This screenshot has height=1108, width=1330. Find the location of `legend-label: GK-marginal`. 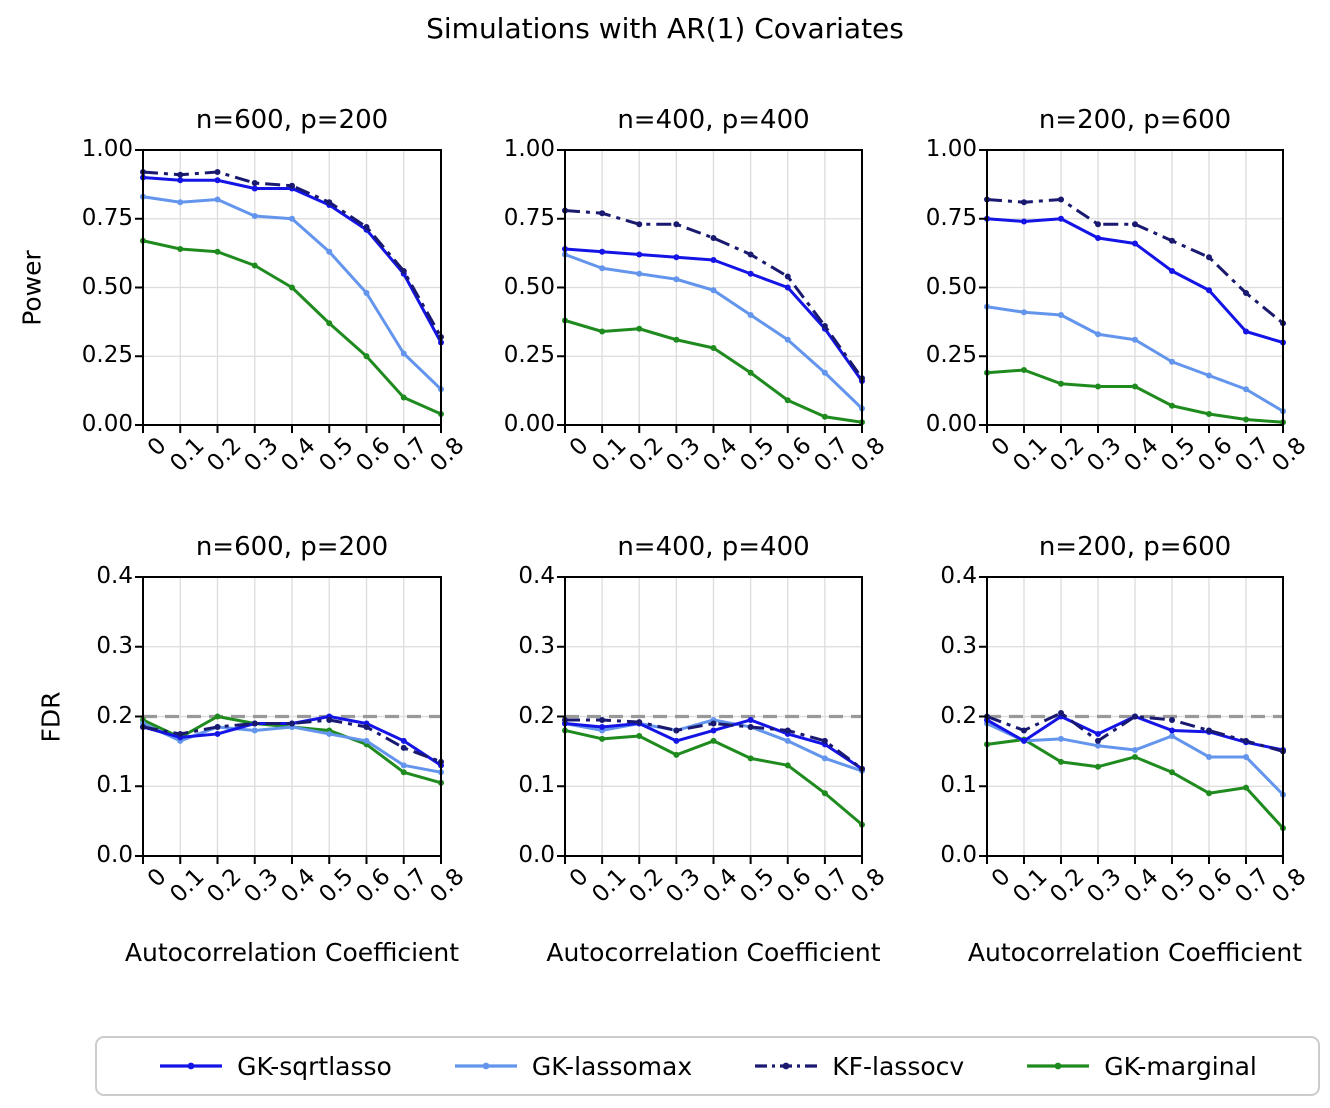

legend-label: GK-marginal is located at coordinates (1180, 1066).